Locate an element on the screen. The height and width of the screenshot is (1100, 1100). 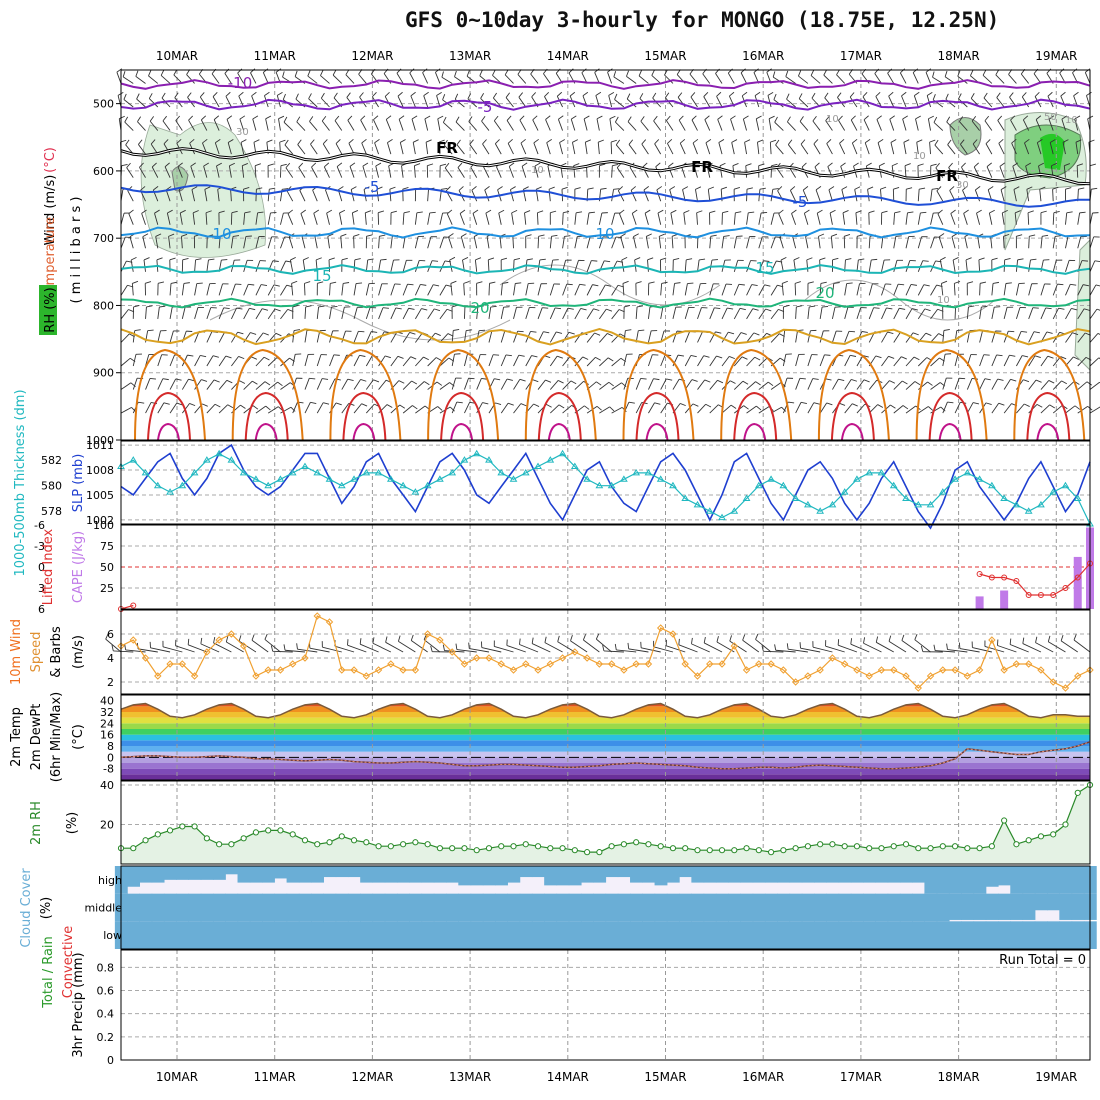
isotherm-35-loop is located at coordinates (1048, 416).